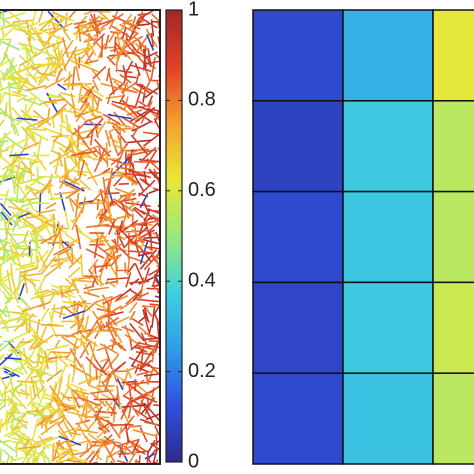 The image size is (474, 474). Describe the element at coordinates (174, 236) in the screenshot. I see `colorbar` at that location.